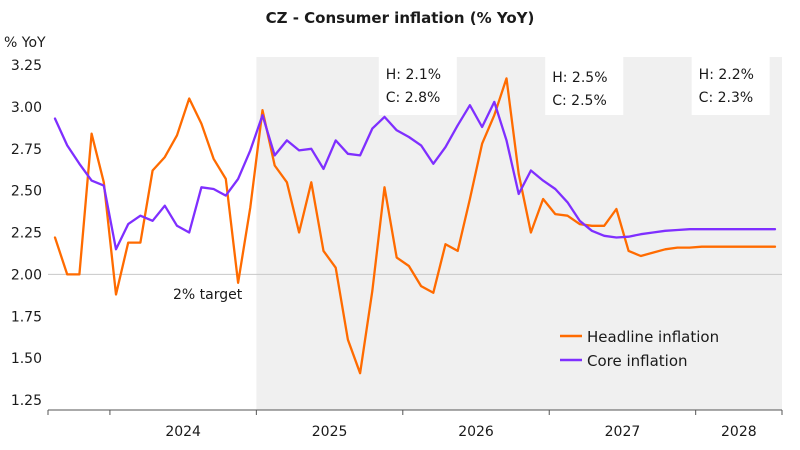 This screenshot has width=800, height=450. Describe the element at coordinates (726, 75) in the screenshot. I see `annotation-line: H: 2.2%` at that location.